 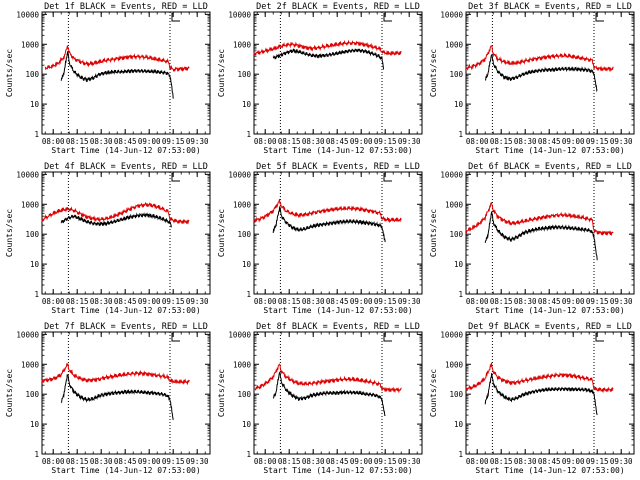 I want to click on panel-title: Det 1f BLACK = Events, RED = LLD, so click(x=126, y=7).